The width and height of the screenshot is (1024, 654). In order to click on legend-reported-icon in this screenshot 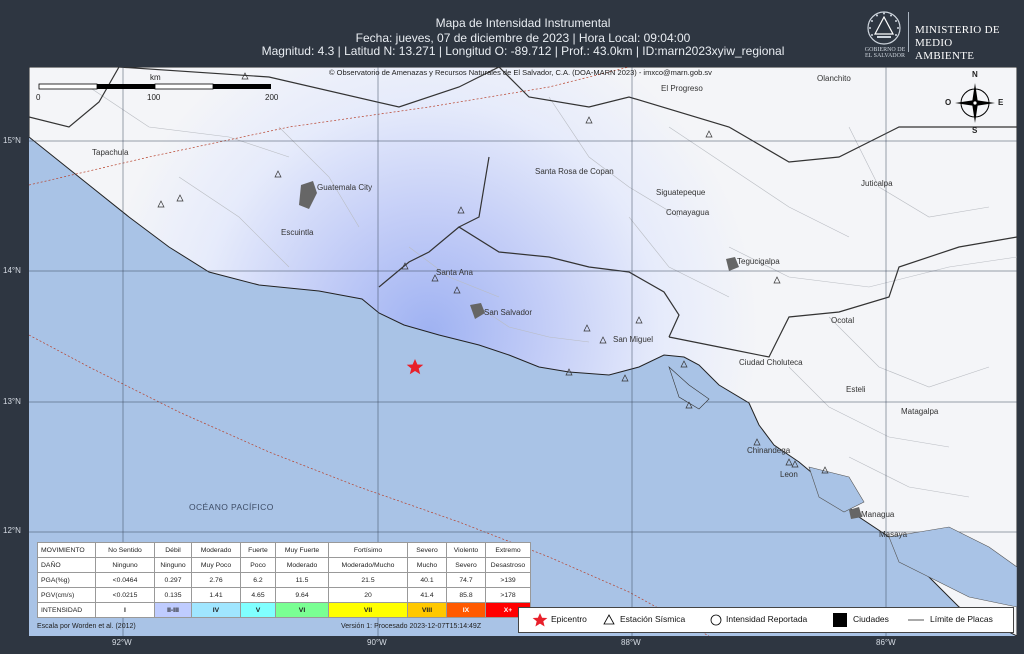, I will do `click(716, 620)`.